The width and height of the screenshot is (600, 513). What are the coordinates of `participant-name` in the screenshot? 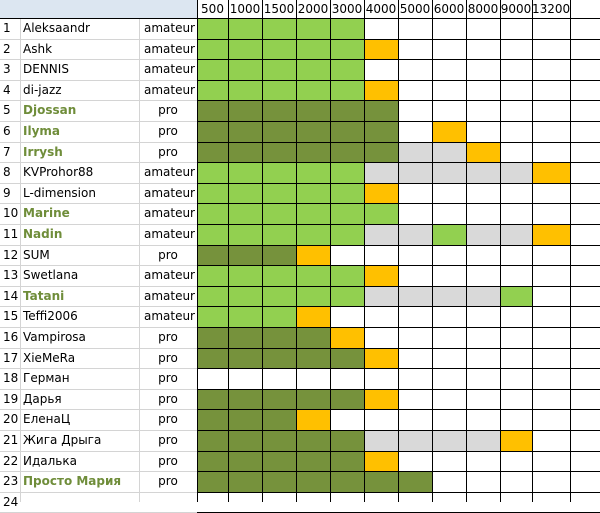 It's located at (79, 502).